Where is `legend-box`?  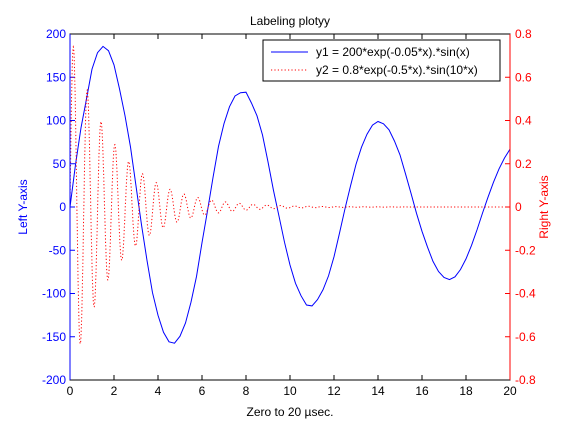
legend-box is located at coordinates (381, 60).